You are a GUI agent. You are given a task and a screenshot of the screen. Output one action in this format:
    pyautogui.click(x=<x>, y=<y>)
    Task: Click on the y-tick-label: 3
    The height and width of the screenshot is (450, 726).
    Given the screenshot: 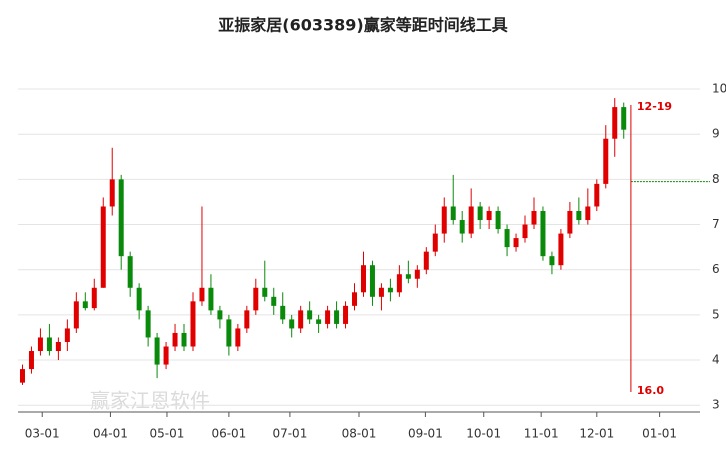 What is the action you would take?
    pyautogui.click(x=716, y=405)
    